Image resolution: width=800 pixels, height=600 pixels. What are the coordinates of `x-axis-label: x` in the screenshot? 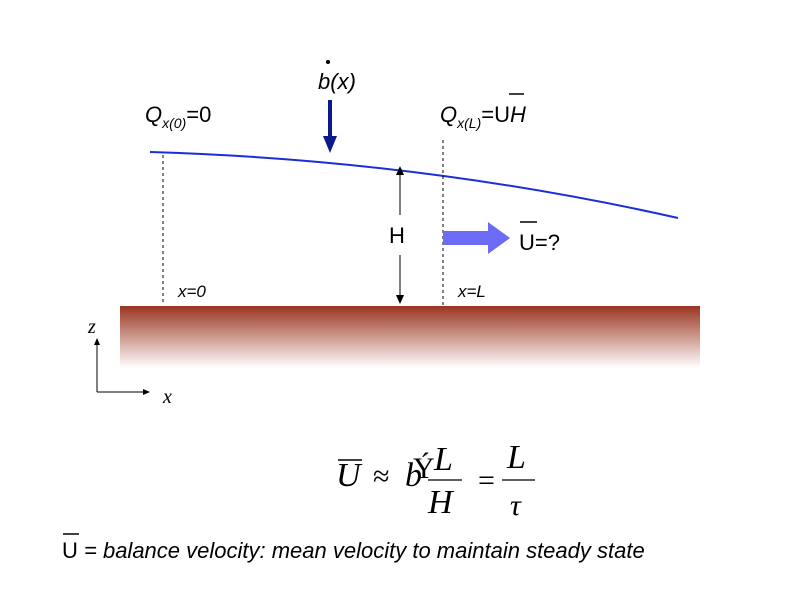 It's located at (167, 397).